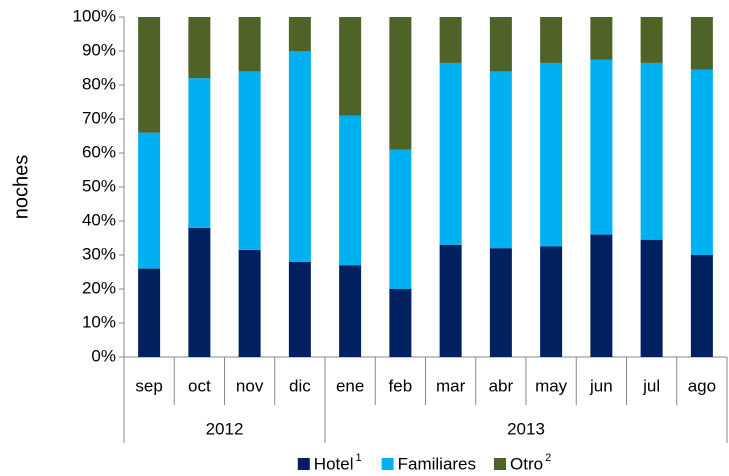 The image size is (729, 476). Describe the element at coordinates (437, 463) in the screenshot. I see `legend-label: Familiares` at that location.